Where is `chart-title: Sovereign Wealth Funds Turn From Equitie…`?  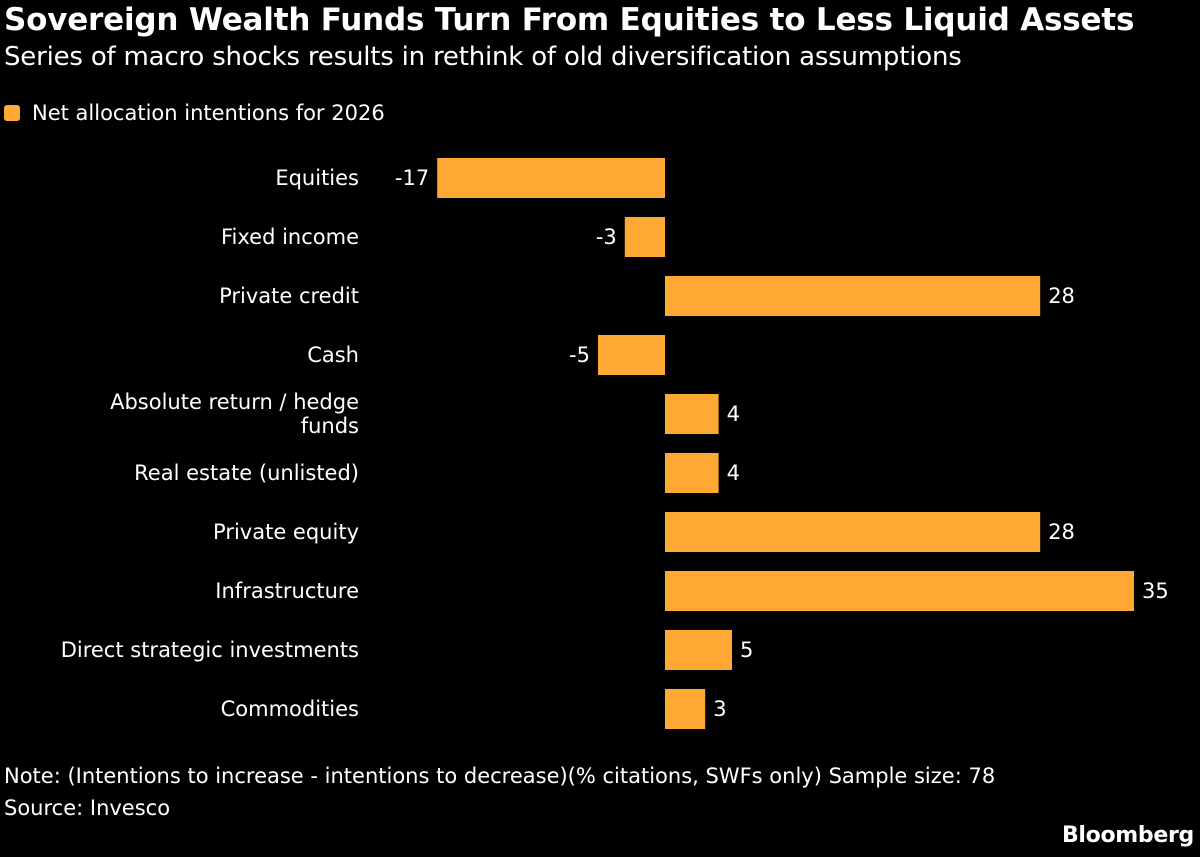
chart-title: Sovereign Wealth Funds Turn From Equitie… is located at coordinates (569, 20).